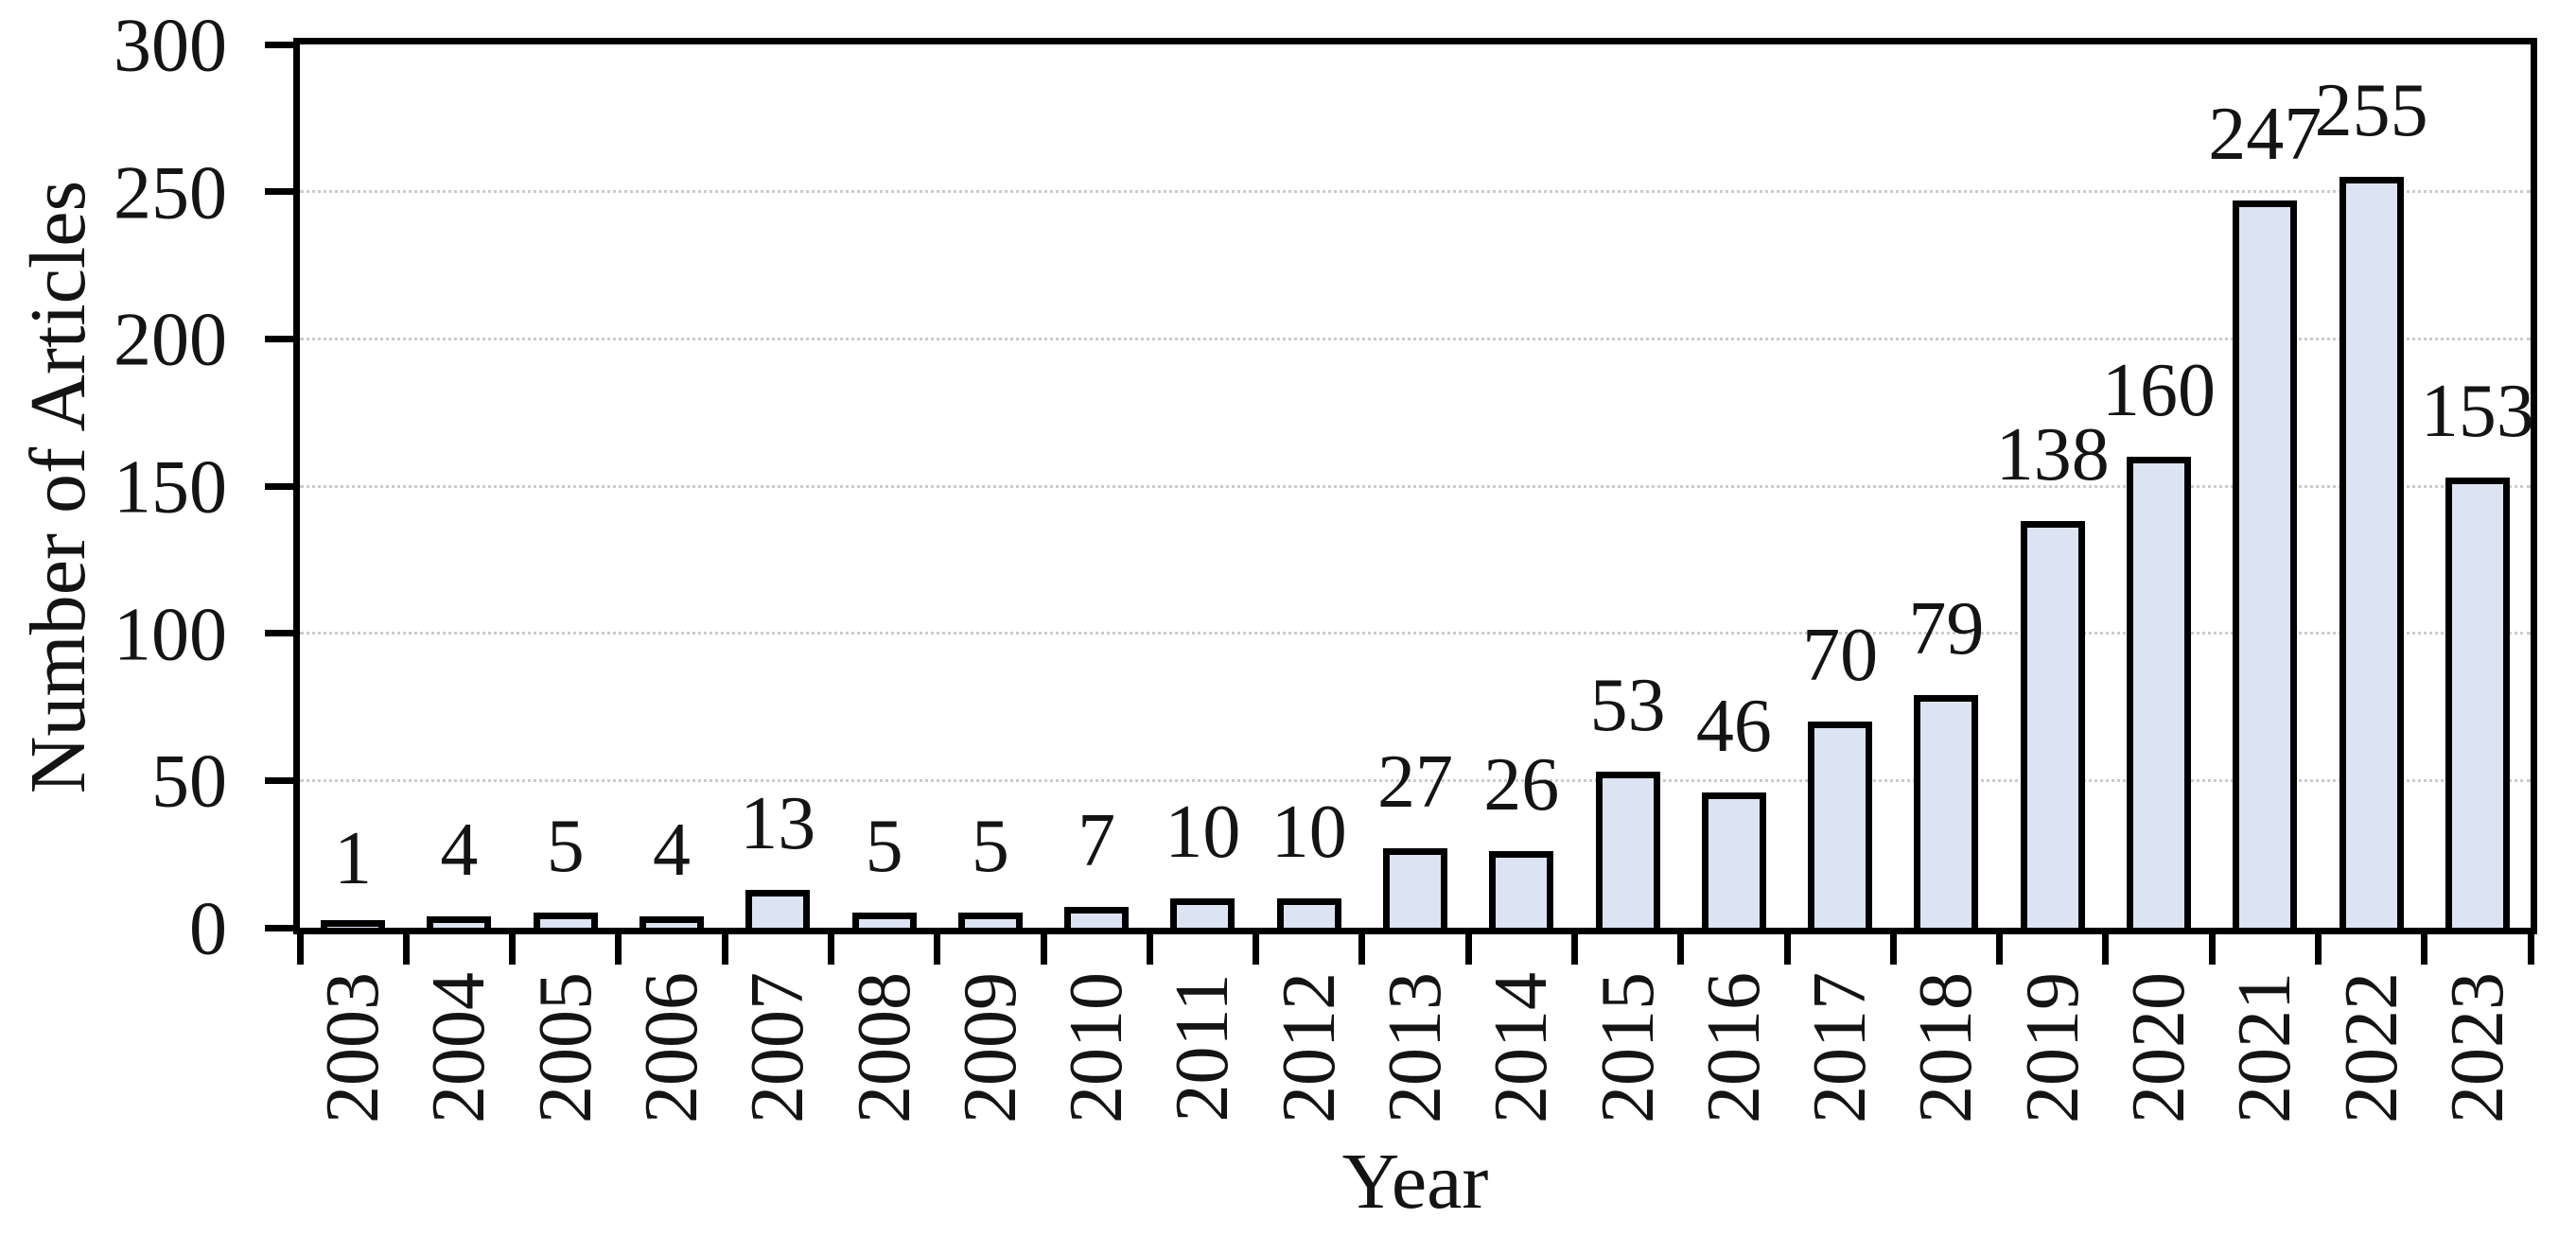 The image size is (2576, 1236). What do you see at coordinates (778, 908) in the screenshot?
I see `bar-2007` at bounding box center [778, 908].